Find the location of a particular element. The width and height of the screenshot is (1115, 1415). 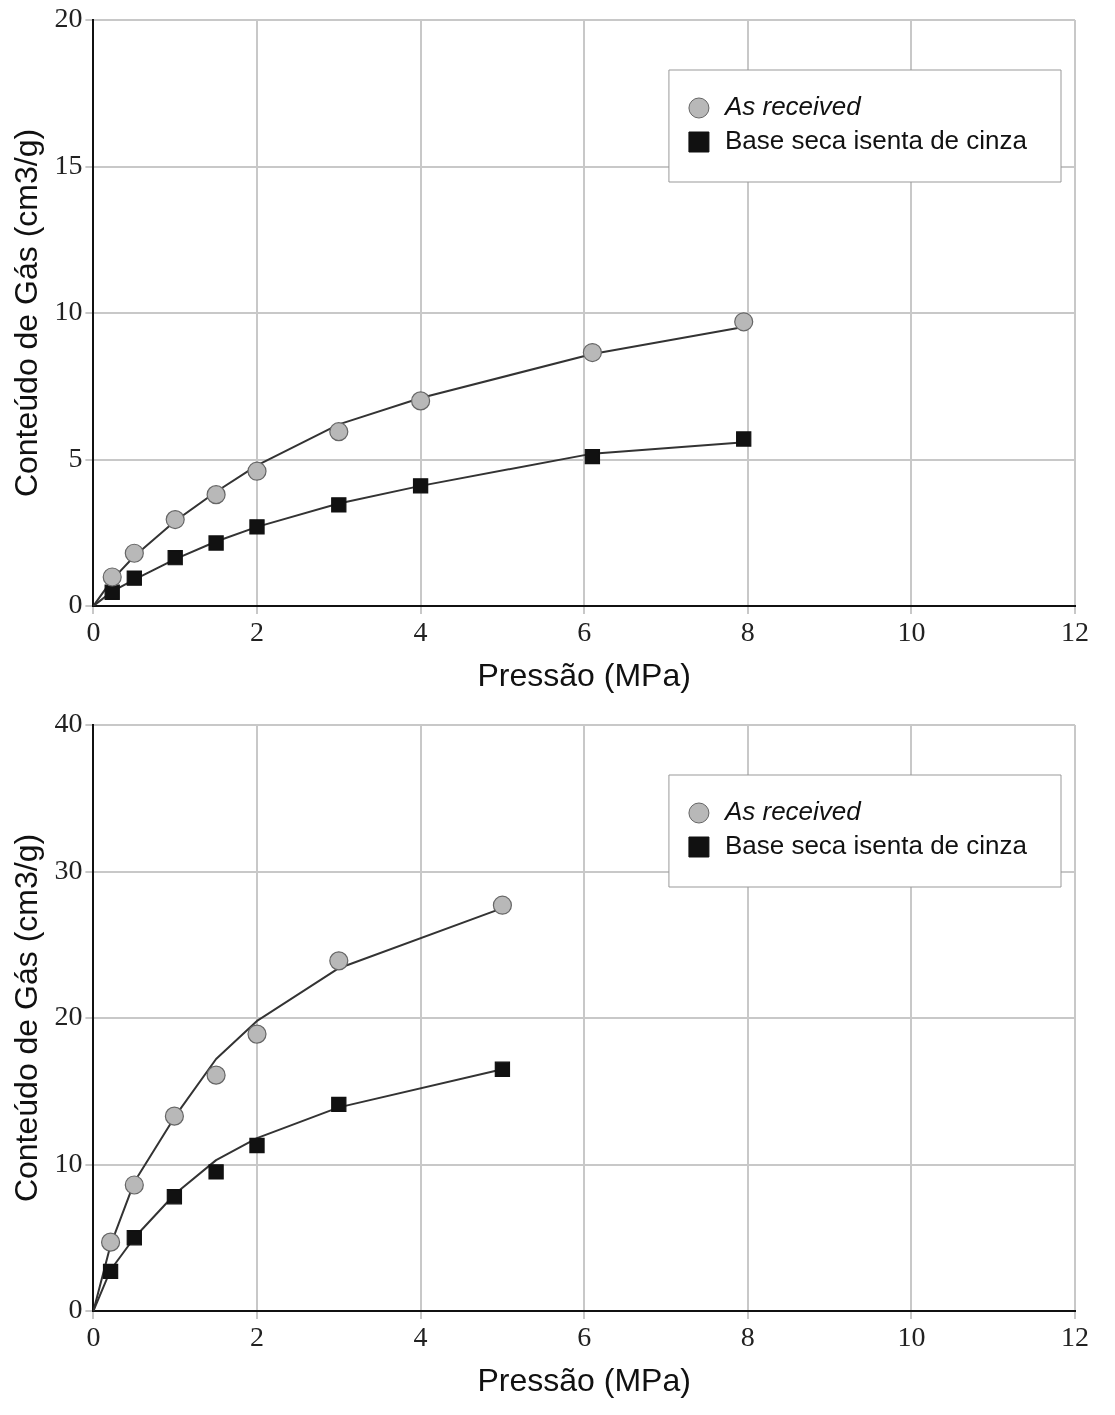

y-tick-label: 15 is located at coordinates (68, 164).